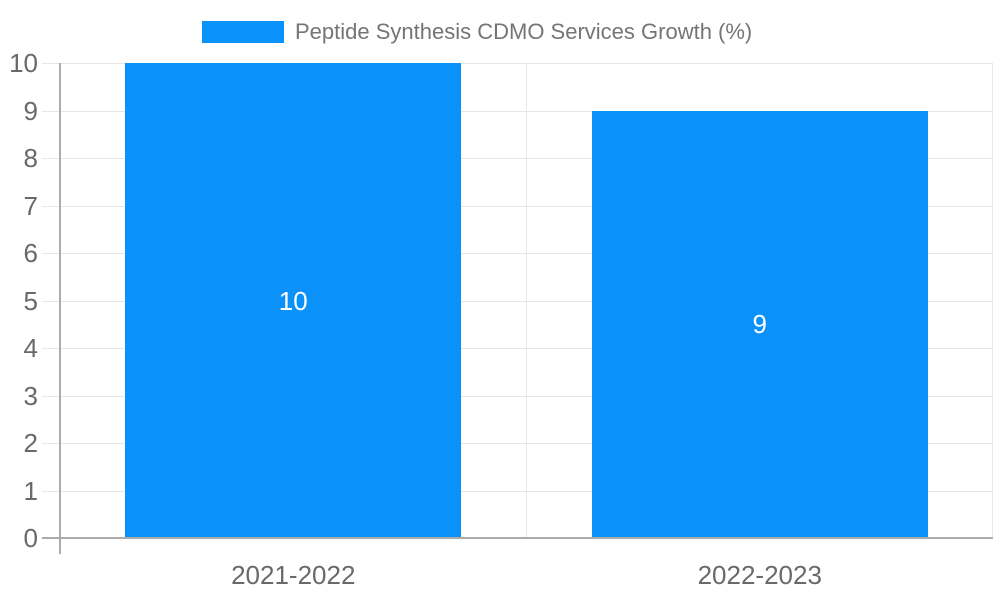 Image resolution: width=1000 pixels, height=600 pixels. I want to click on y-axis-line, so click(60, 308).